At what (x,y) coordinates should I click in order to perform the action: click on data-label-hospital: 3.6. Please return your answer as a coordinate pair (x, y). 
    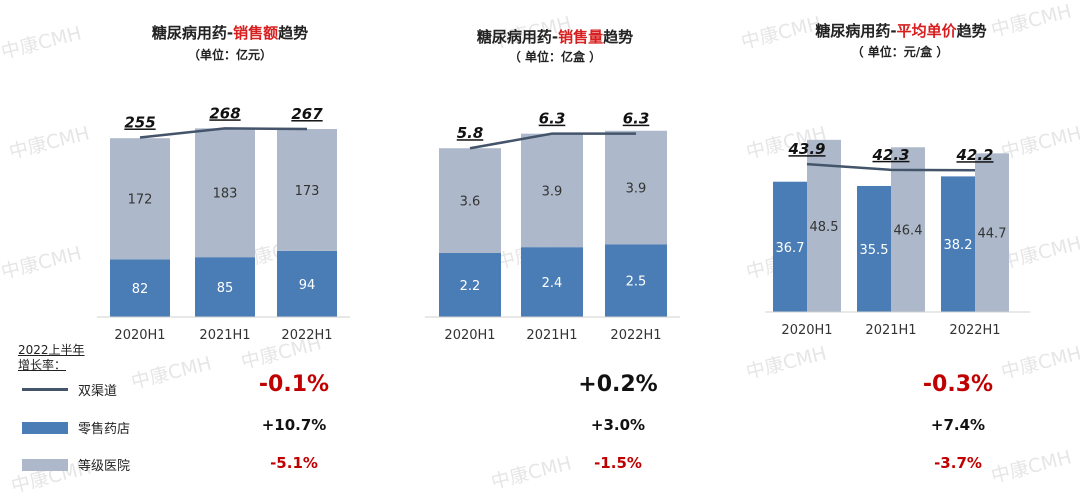
    Looking at the image, I should click on (470, 202).